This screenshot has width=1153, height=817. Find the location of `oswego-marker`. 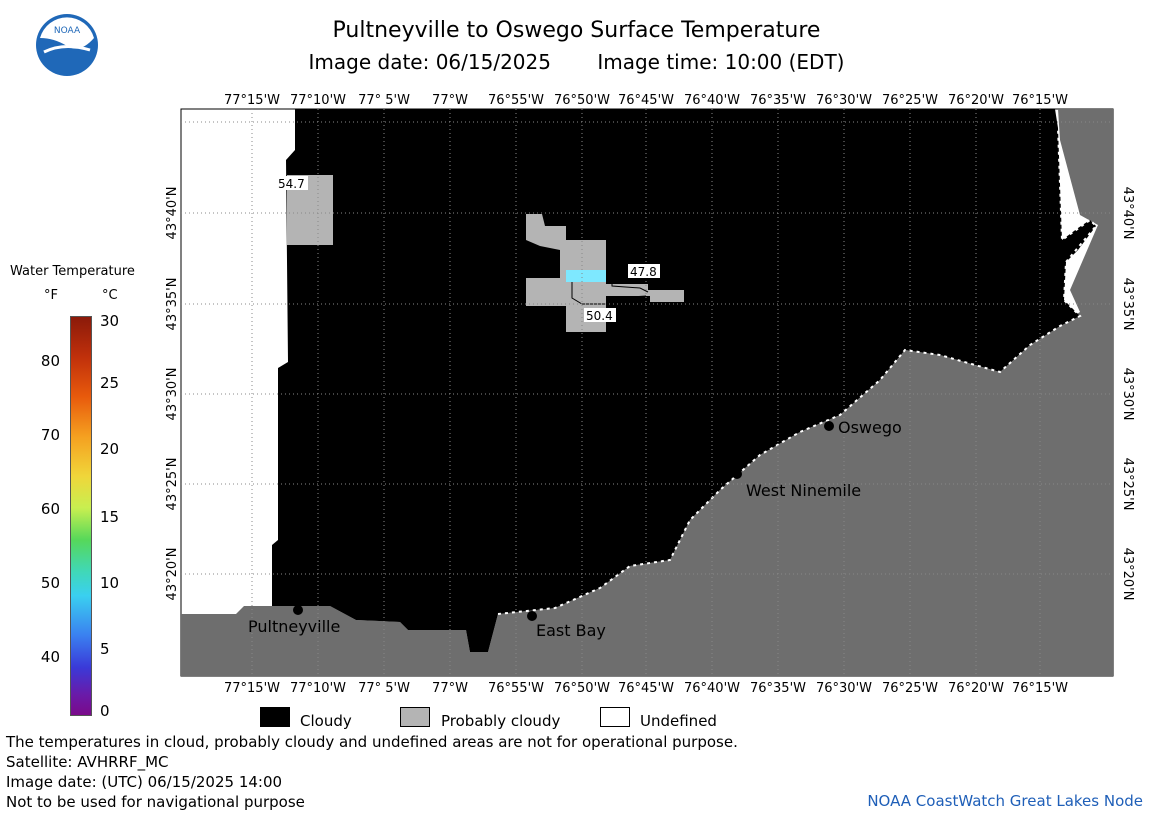

oswego-marker is located at coordinates (829, 426).